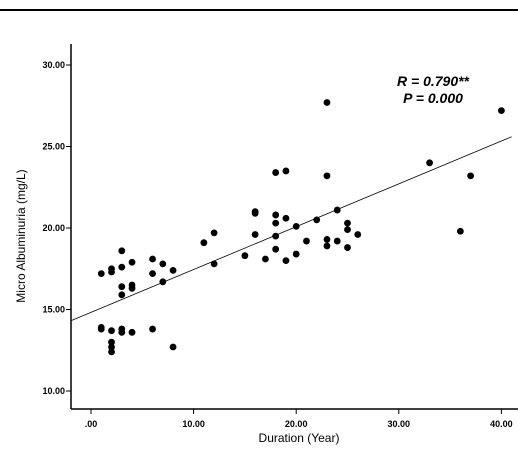  I want to click on y-axis-title: Micro Albuminuria (mg/L), so click(21, 235).